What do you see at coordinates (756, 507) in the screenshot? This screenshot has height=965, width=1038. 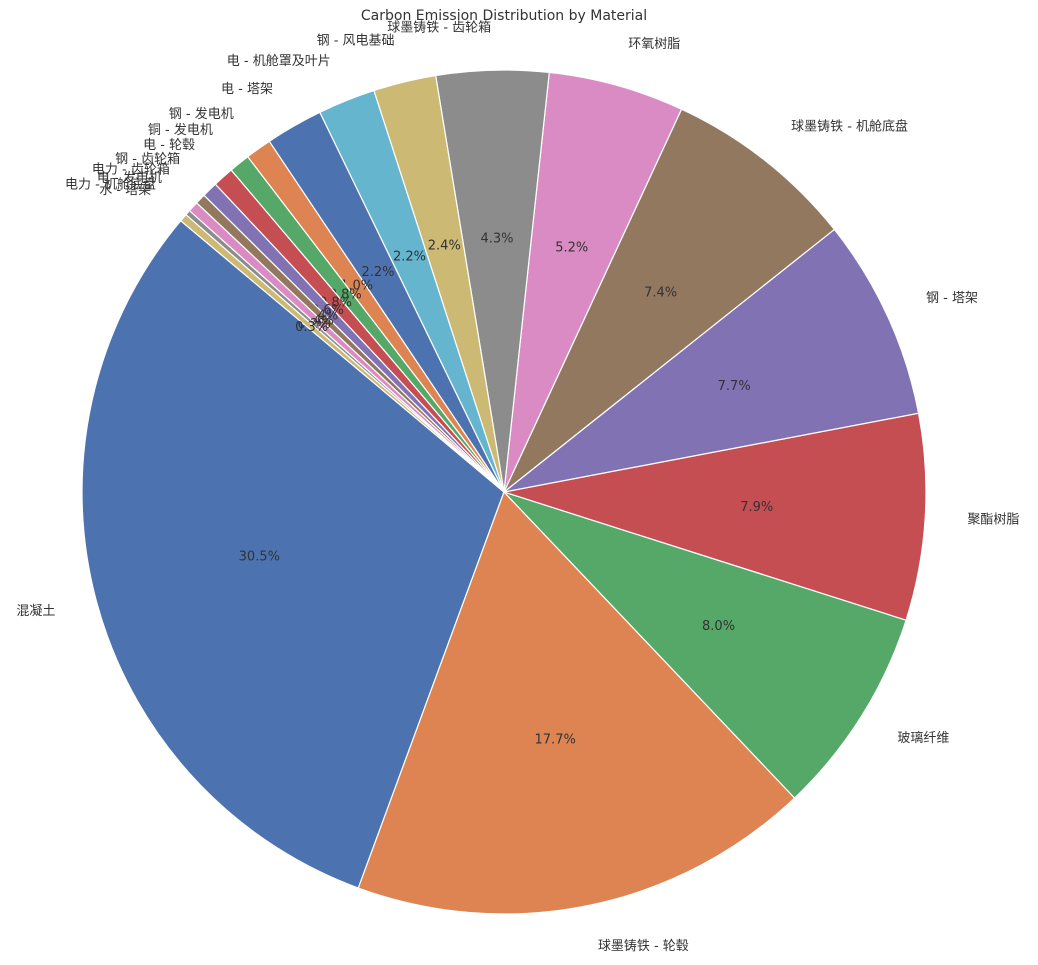 I see `percent-label: 7.9%` at bounding box center [756, 507].